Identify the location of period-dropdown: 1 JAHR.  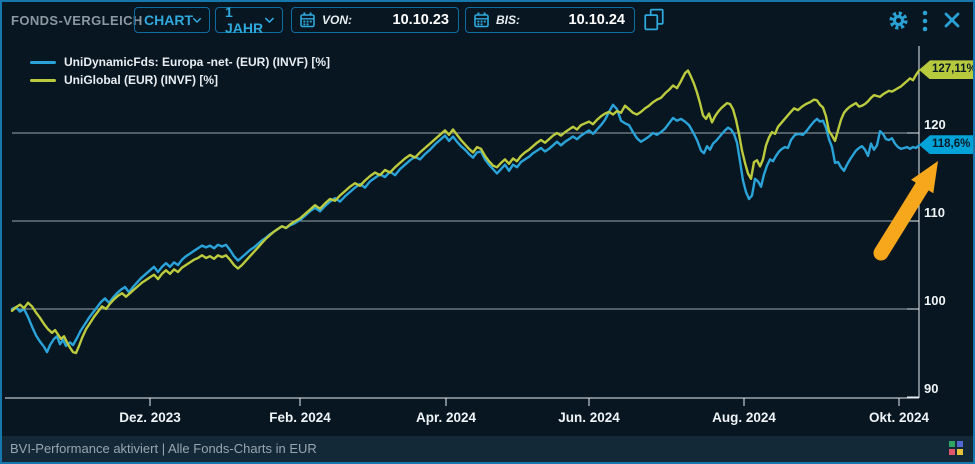
(249, 20).